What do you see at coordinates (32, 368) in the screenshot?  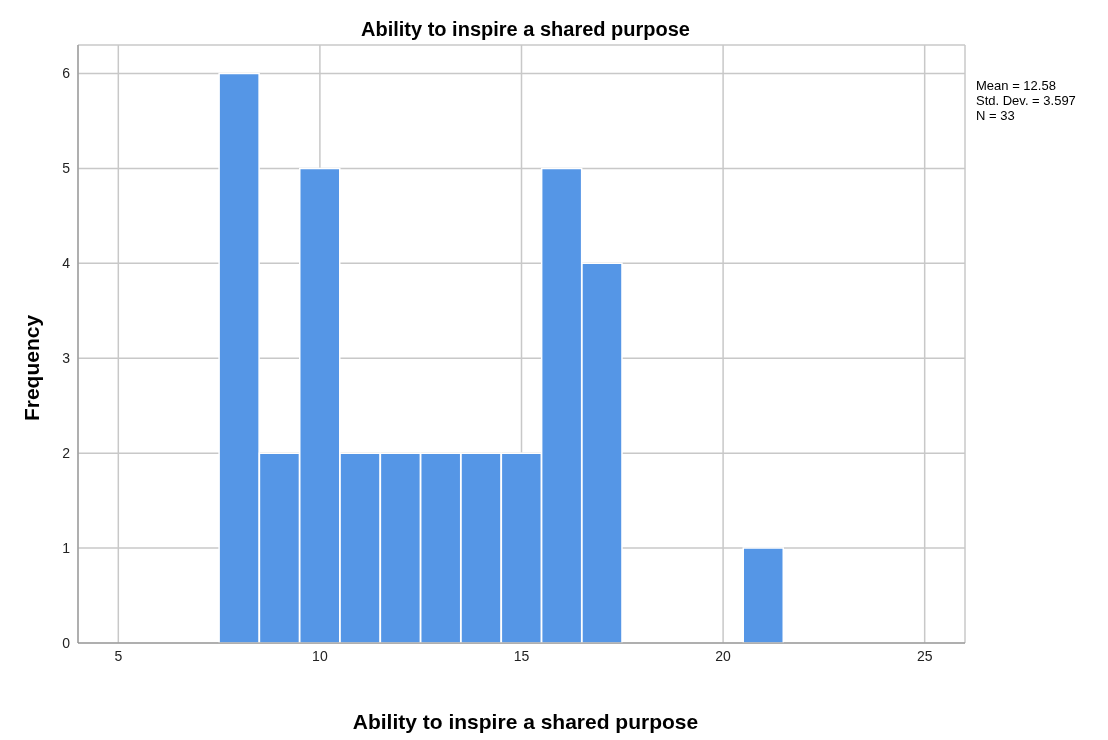 I see `y-axis-title: Frequency` at bounding box center [32, 368].